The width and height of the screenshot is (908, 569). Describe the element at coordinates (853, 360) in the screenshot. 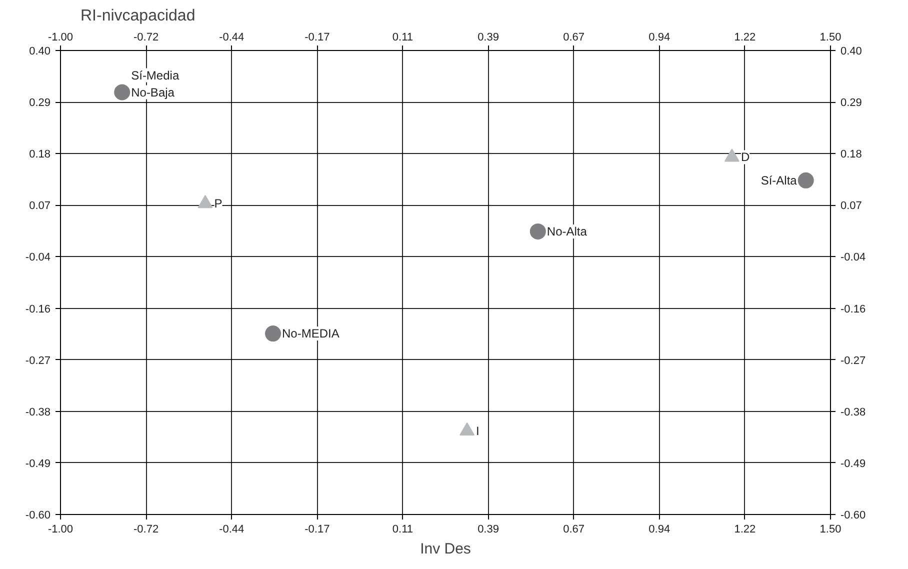

I see `y2-tick-label: -0.27` at that location.